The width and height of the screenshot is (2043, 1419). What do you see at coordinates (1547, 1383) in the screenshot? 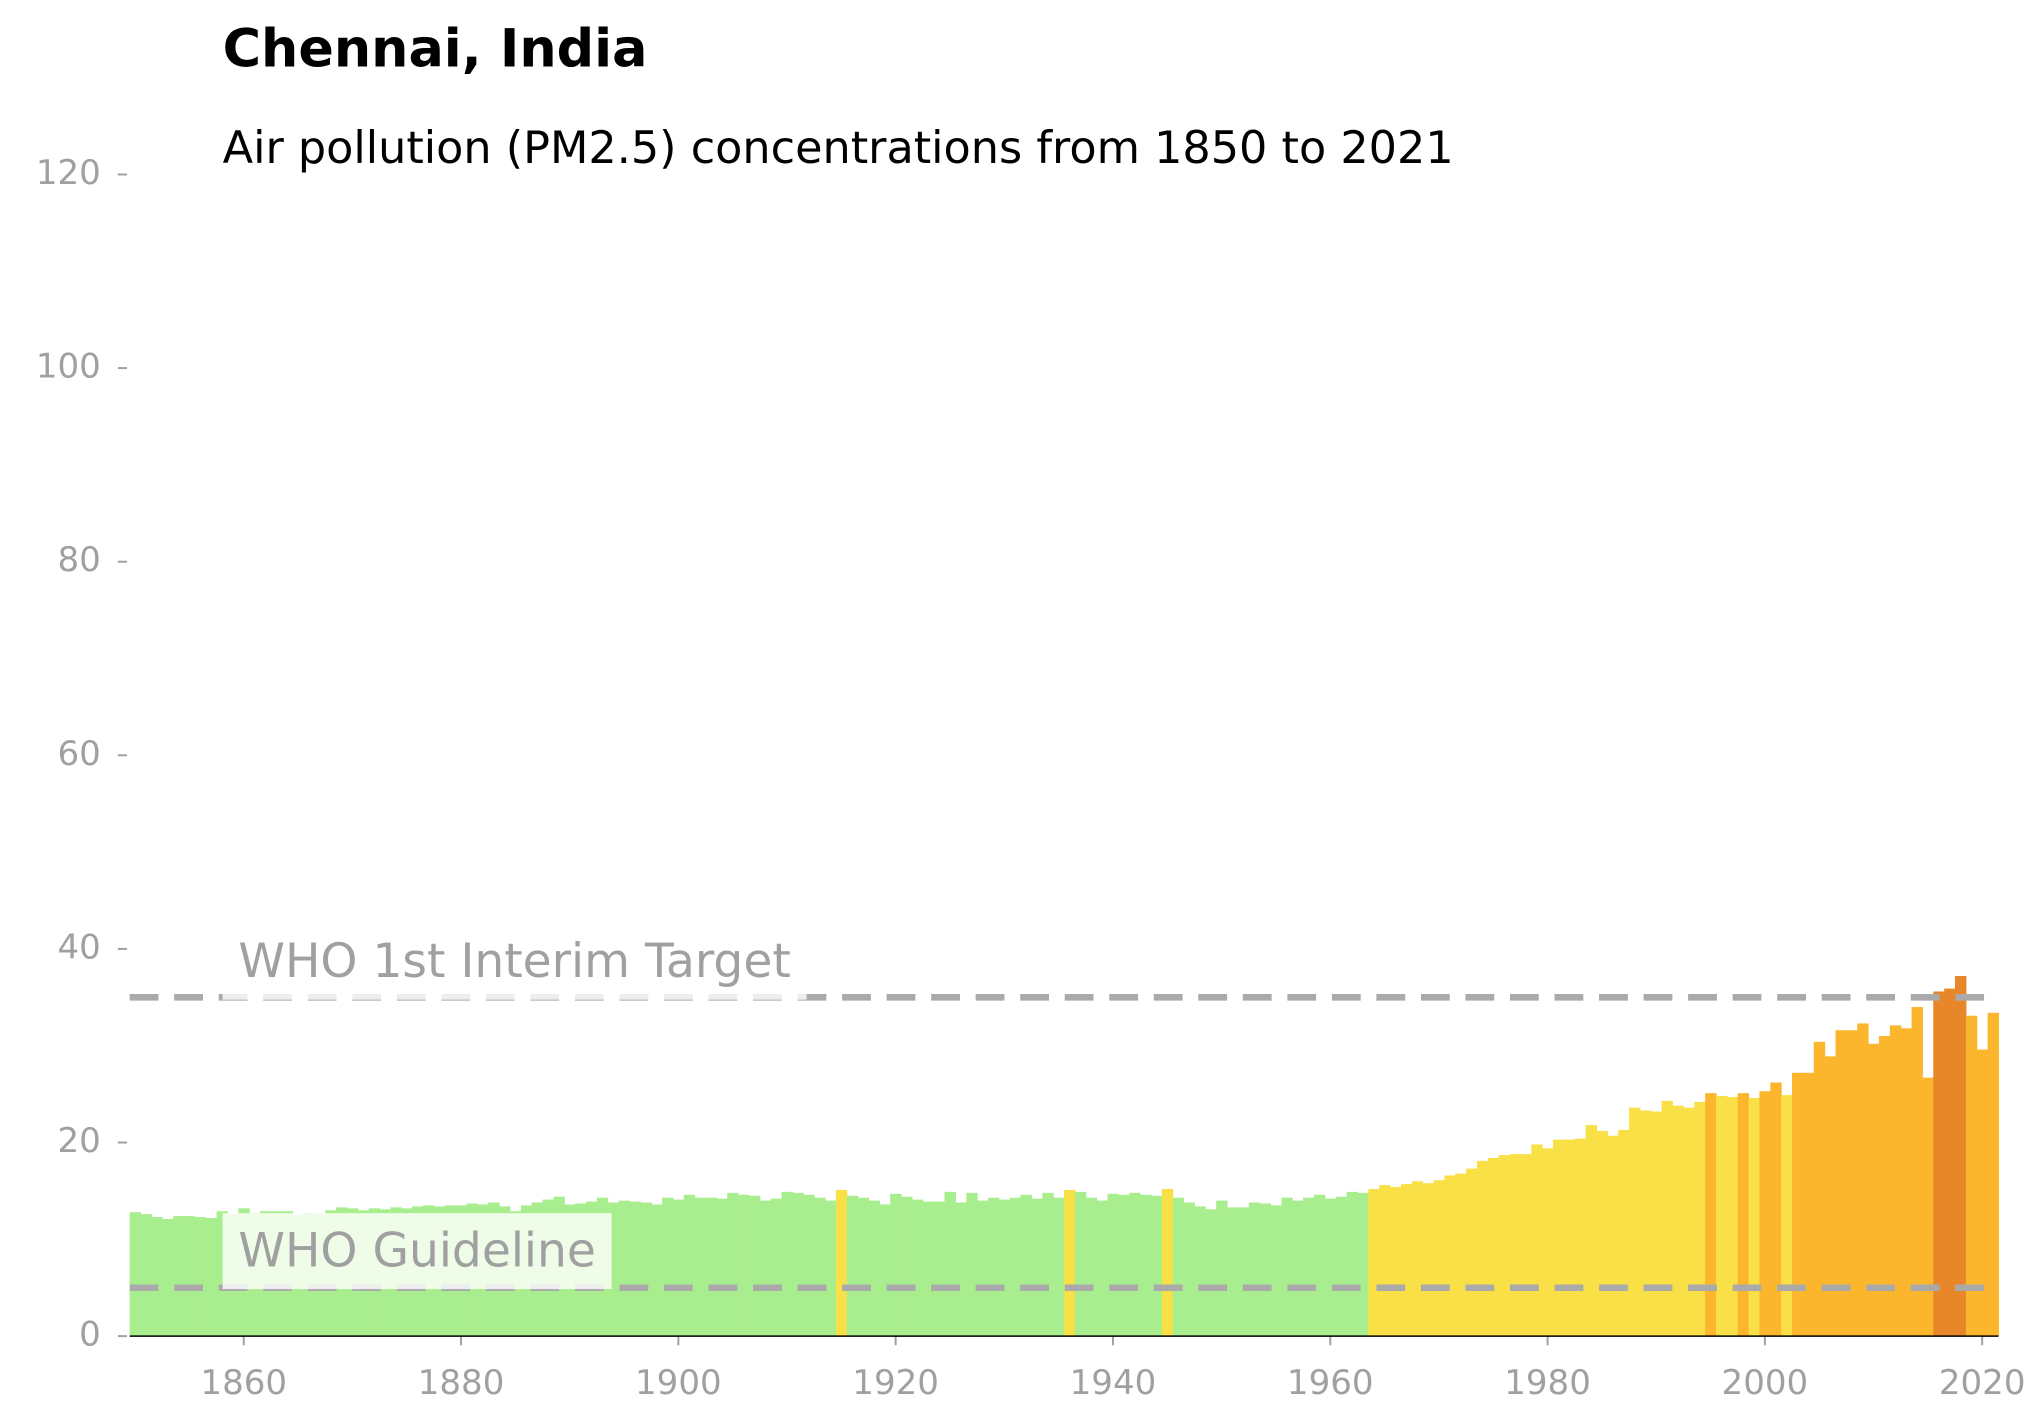
I see `x-tick-label: 1980` at bounding box center [1547, 1383].